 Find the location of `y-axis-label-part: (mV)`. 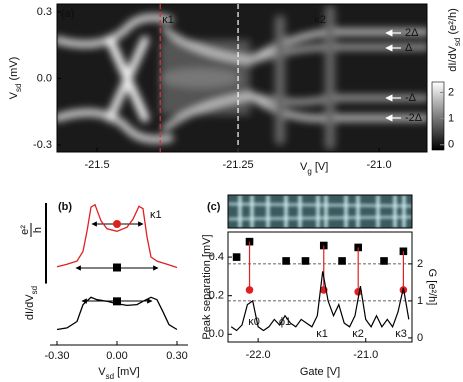

y-axis-label-part: (mV) is located at coordinates (14, 70).